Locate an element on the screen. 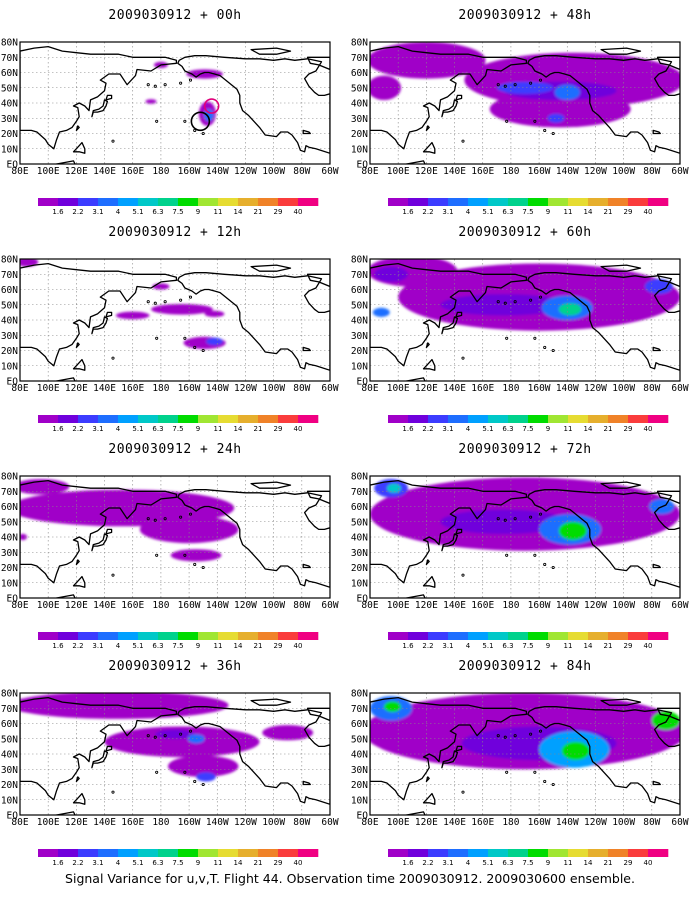 The height and width of the screenshot is (900, 700). variance-region is located at coordinates (428, 60).